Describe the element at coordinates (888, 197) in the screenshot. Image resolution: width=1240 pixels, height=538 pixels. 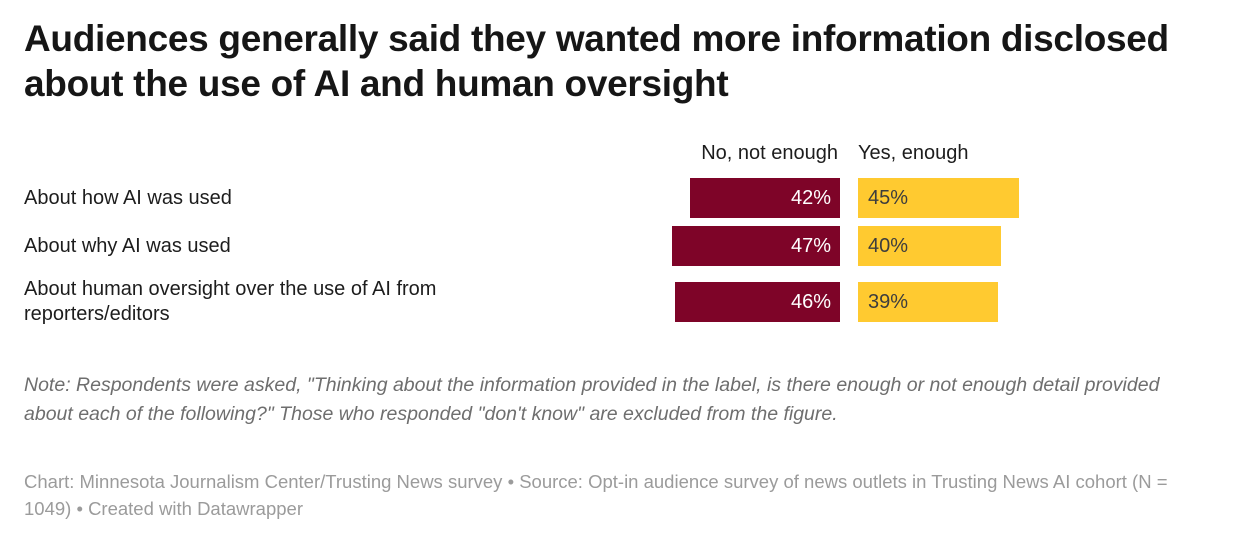
I see `bar-value-label: 45%` at that location.